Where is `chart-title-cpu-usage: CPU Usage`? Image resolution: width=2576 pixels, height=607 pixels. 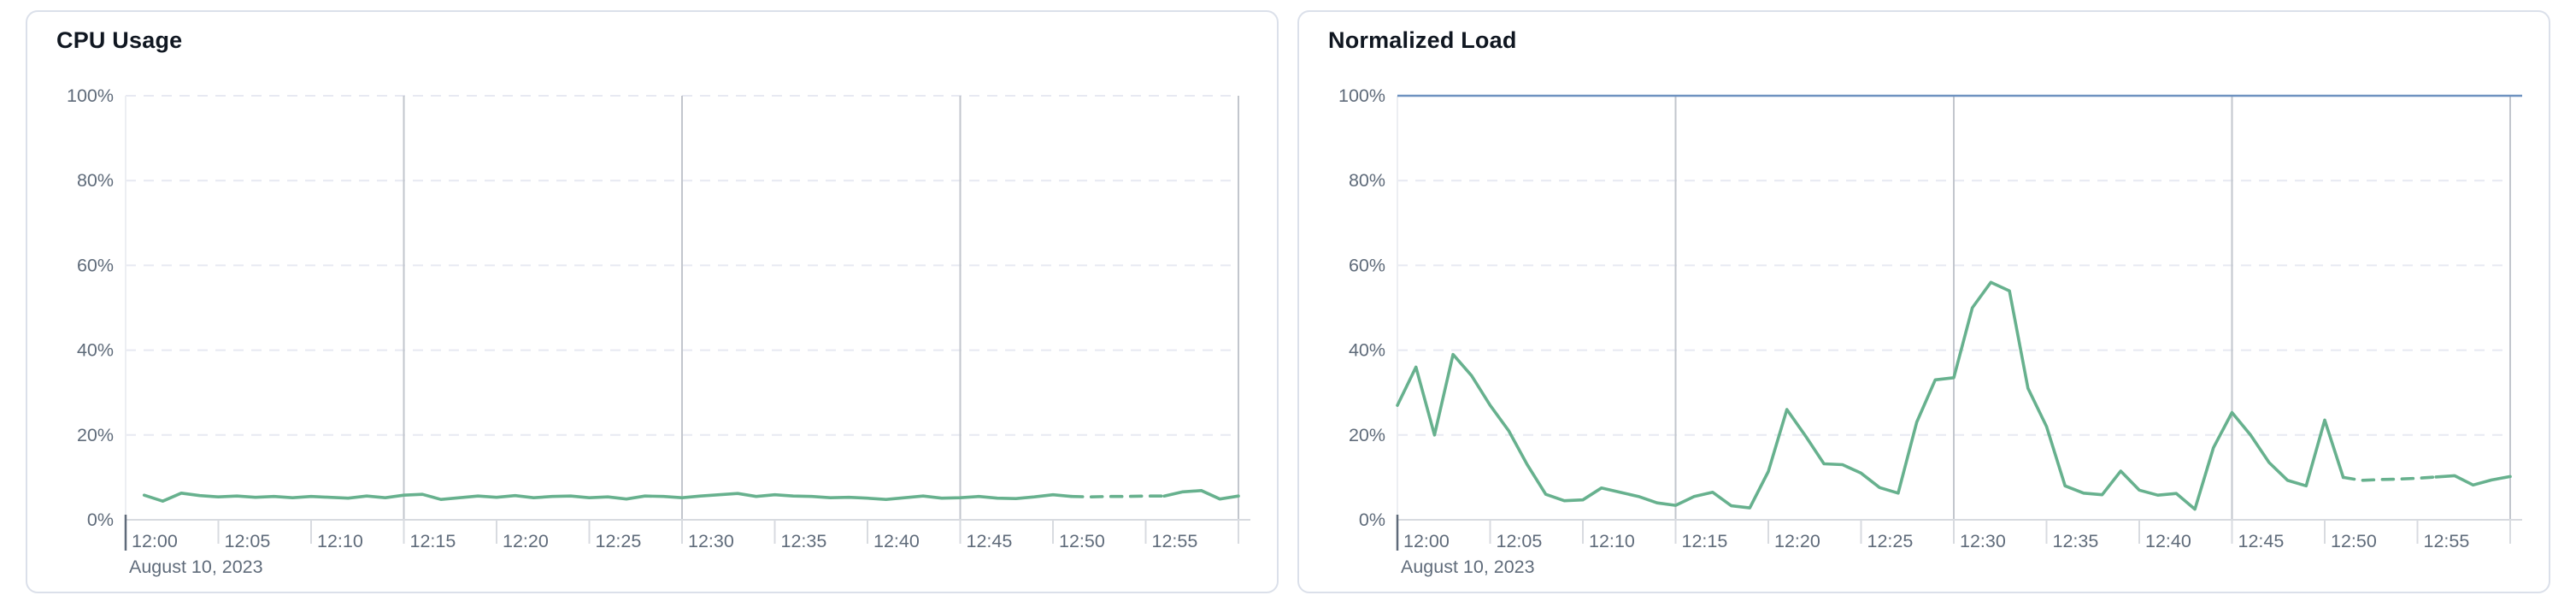 chart-title-cpu-usage: CPU Usage is located at coordinates (119, 40).